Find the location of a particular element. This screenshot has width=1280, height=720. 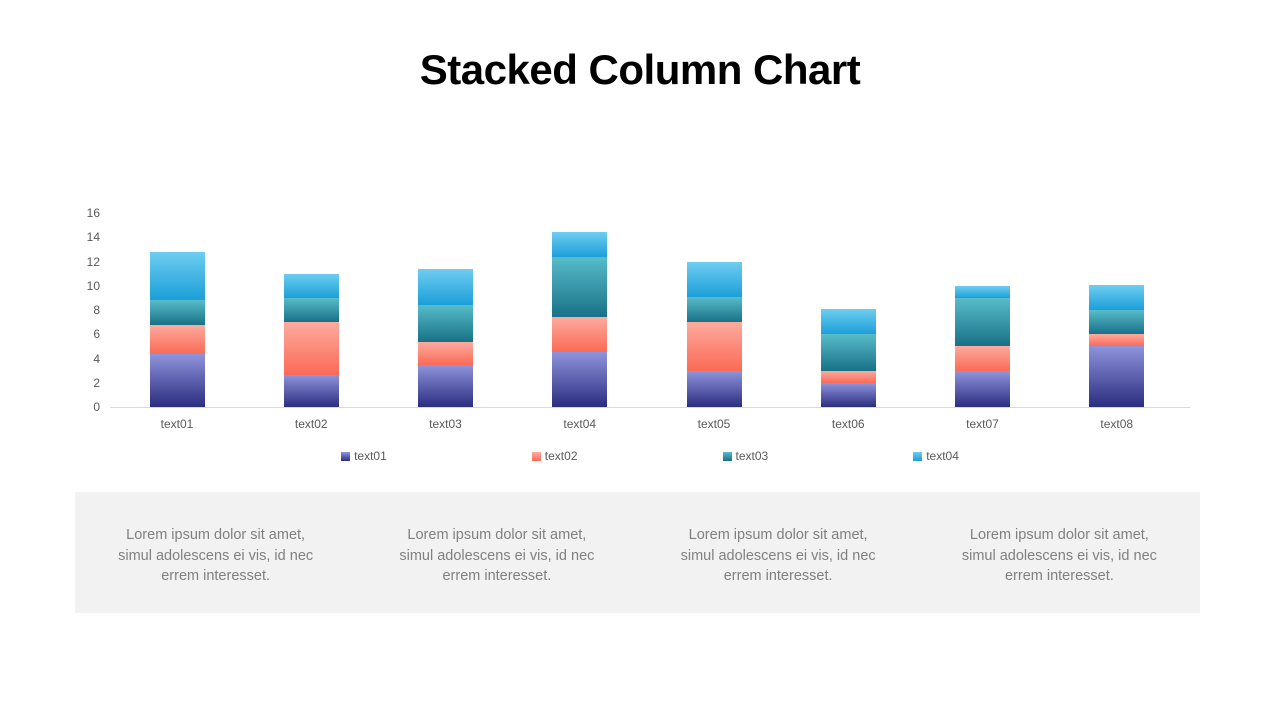

legend-label: text02 is located at coordinates (561, 456).